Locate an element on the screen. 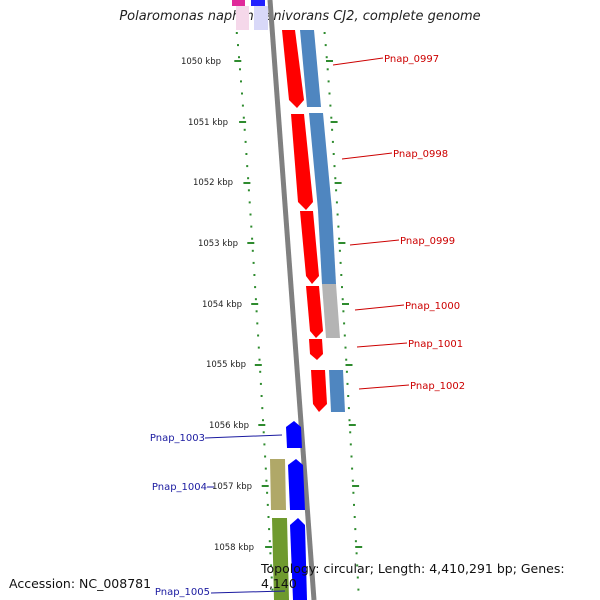 The image size is (600, 600). gene-label-pnap-1003: Pnap_1003 is located at coordinates (177, 438).